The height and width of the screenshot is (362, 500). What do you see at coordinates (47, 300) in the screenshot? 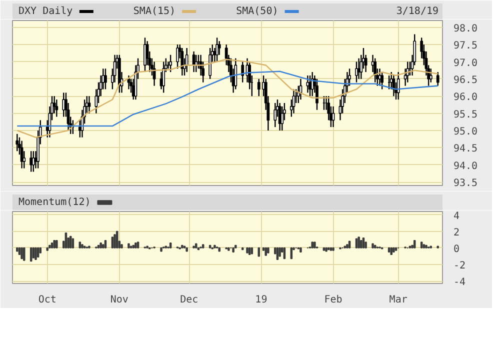
I see `x-tick-label: Oct` at bounding box center [47, 300].